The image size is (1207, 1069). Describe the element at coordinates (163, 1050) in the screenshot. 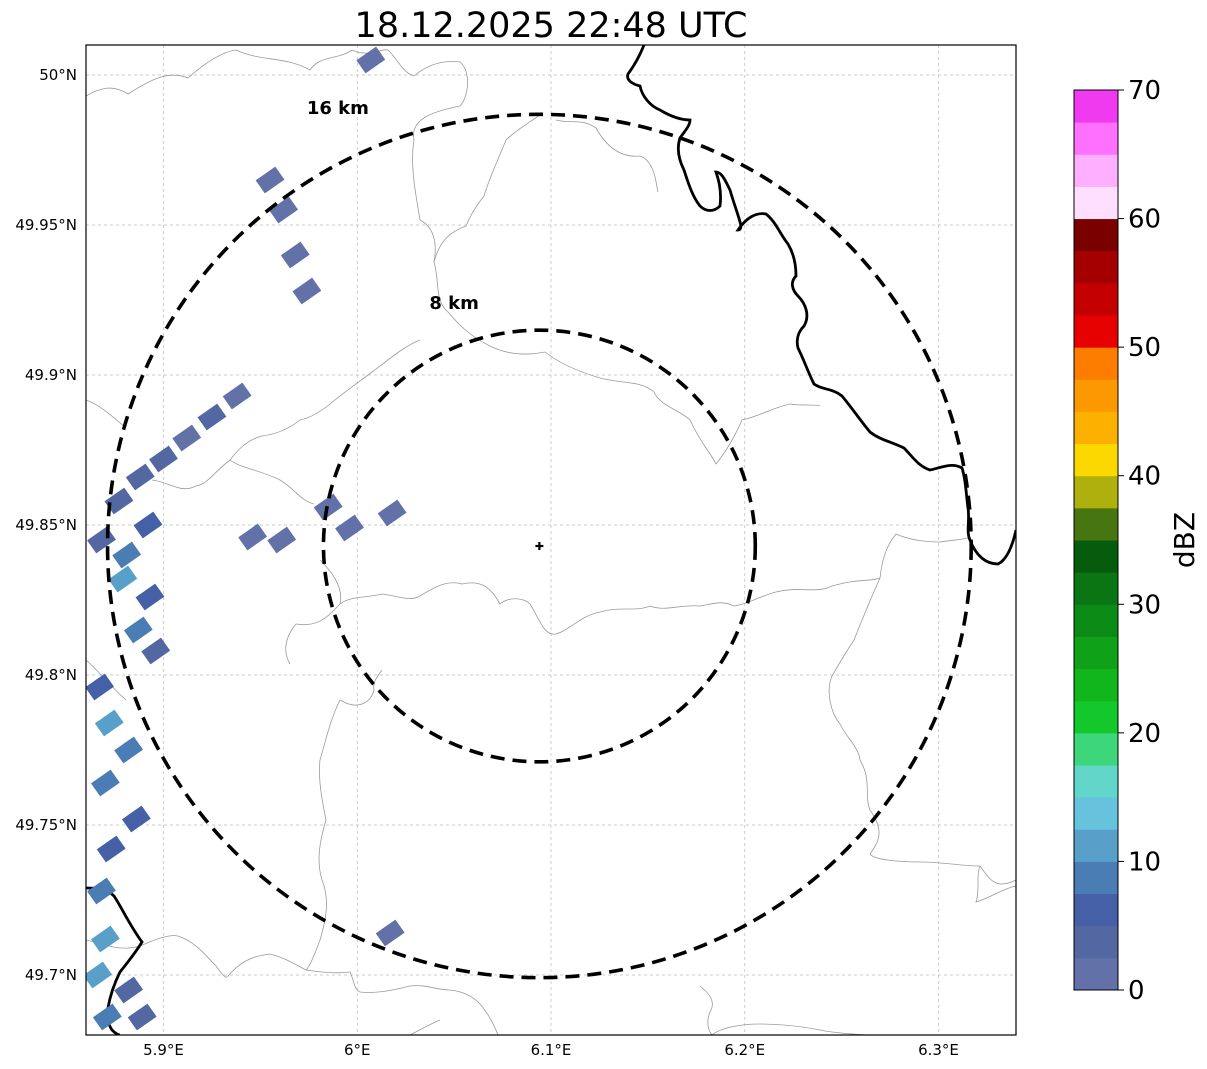

I see `lon-tick-label: 5.9°E` at that location.